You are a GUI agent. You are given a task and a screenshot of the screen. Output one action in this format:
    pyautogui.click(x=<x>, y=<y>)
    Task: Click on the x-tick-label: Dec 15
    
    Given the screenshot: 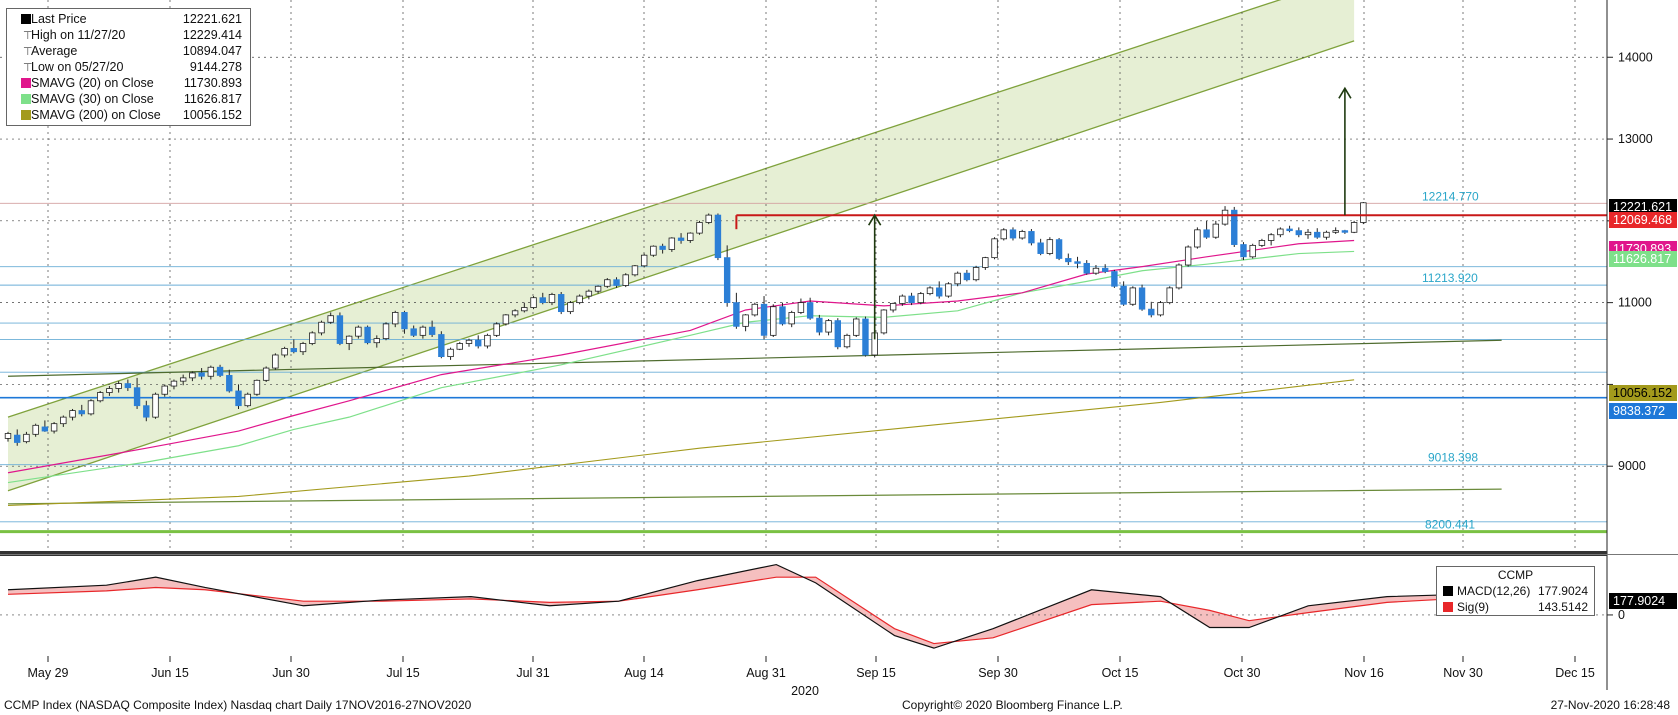 What is the action you would take?
    pyautogui.click(x=1575, y=673)
    